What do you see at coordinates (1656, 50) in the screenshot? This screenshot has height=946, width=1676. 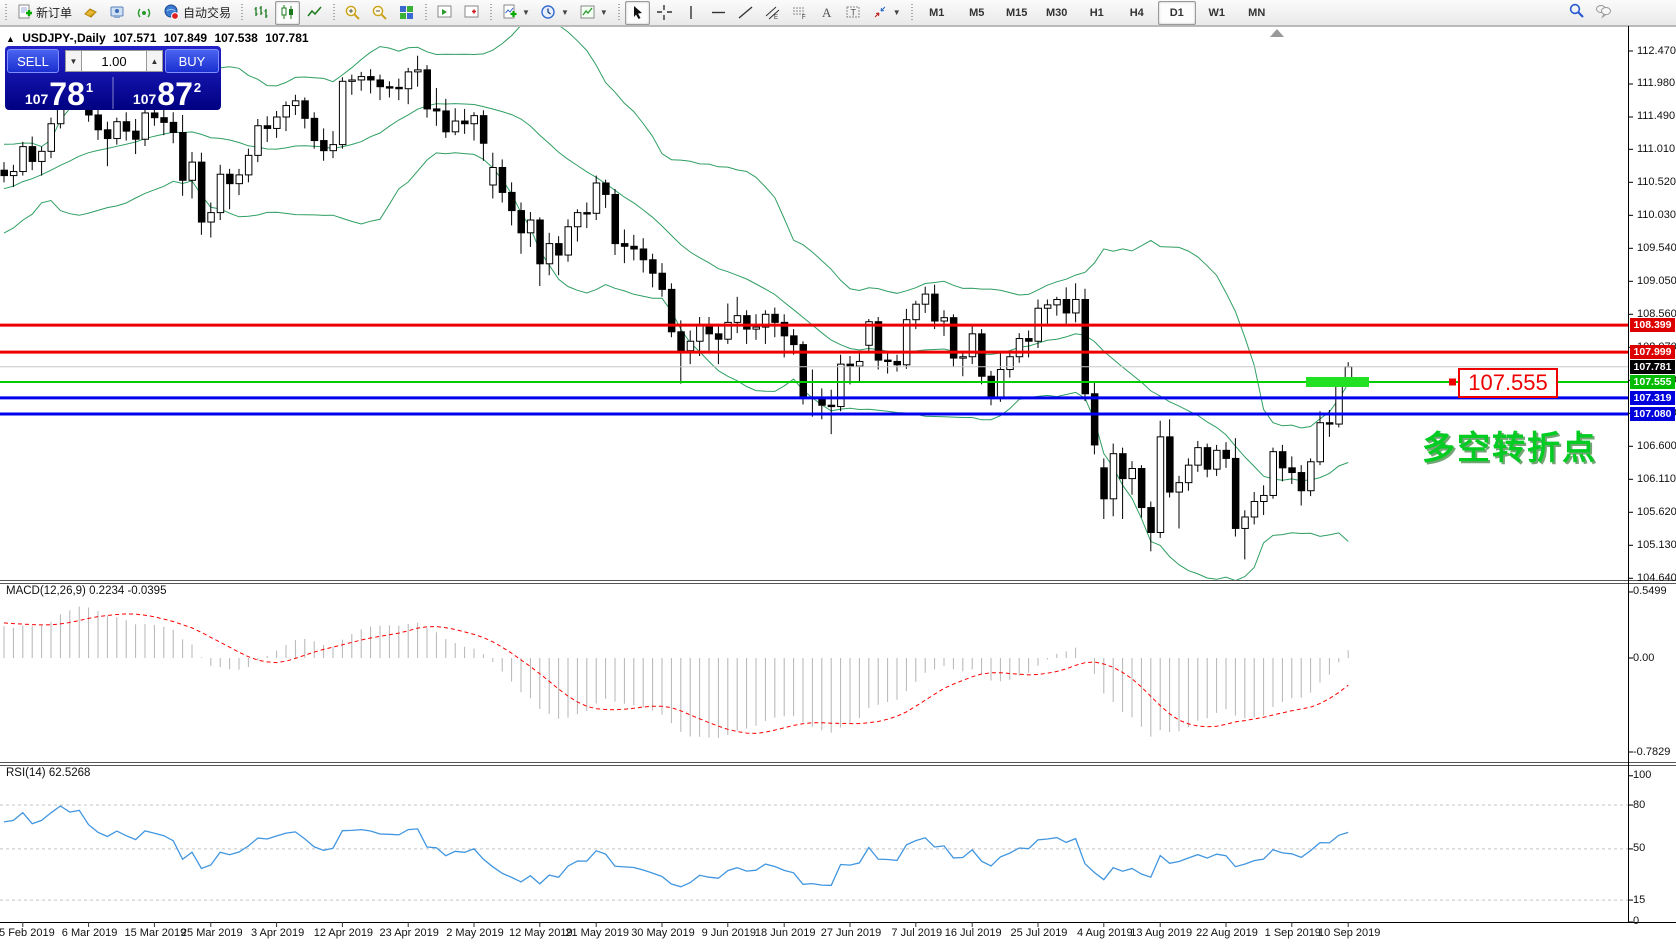 I see `price-tick-label: 112.470` at bounding box center [1656, 50].